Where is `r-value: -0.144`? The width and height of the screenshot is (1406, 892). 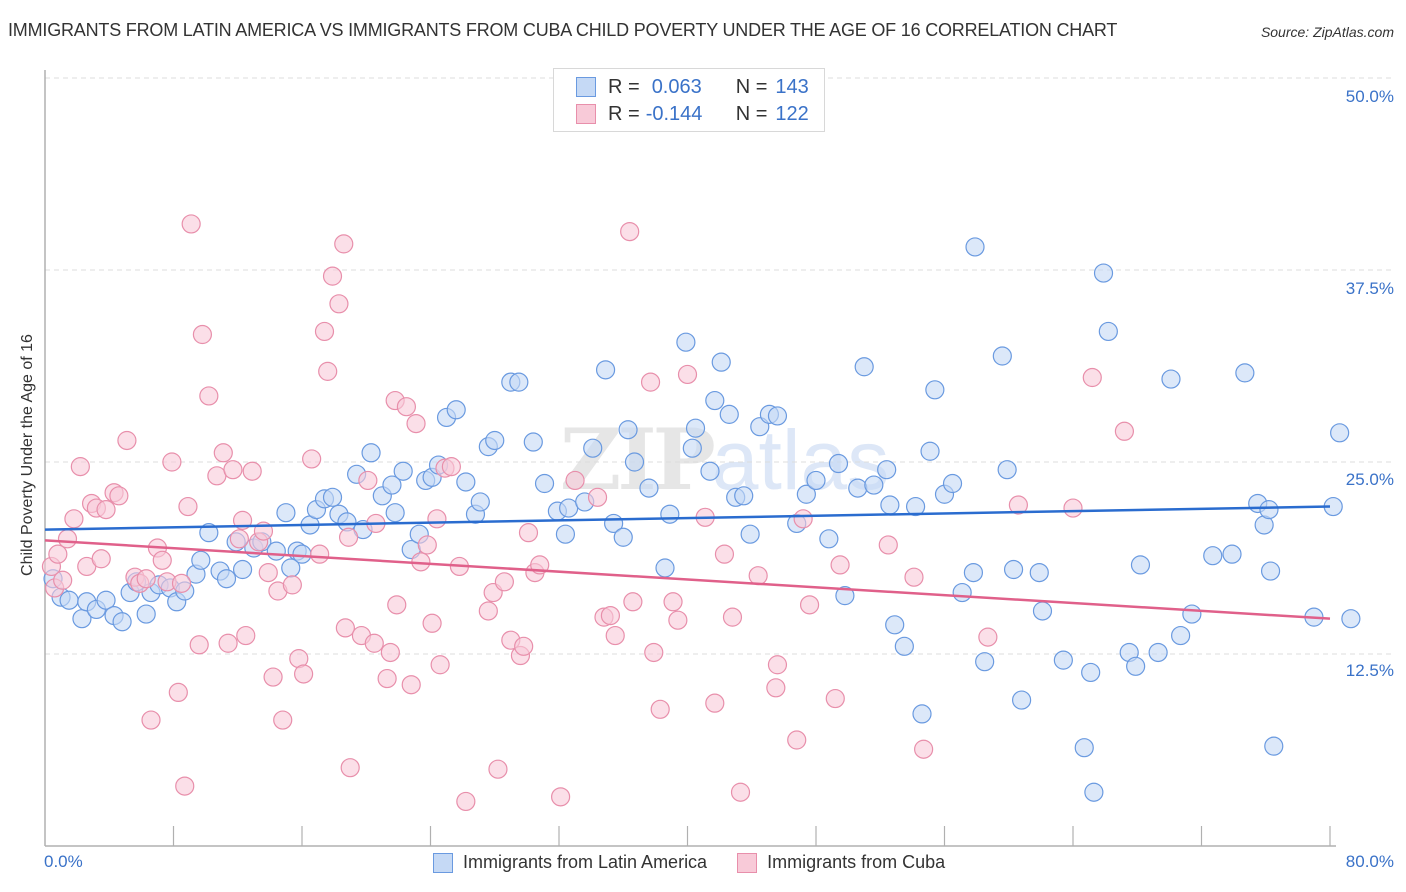
r-value: -0.144 is located at coordinates (674, 113).